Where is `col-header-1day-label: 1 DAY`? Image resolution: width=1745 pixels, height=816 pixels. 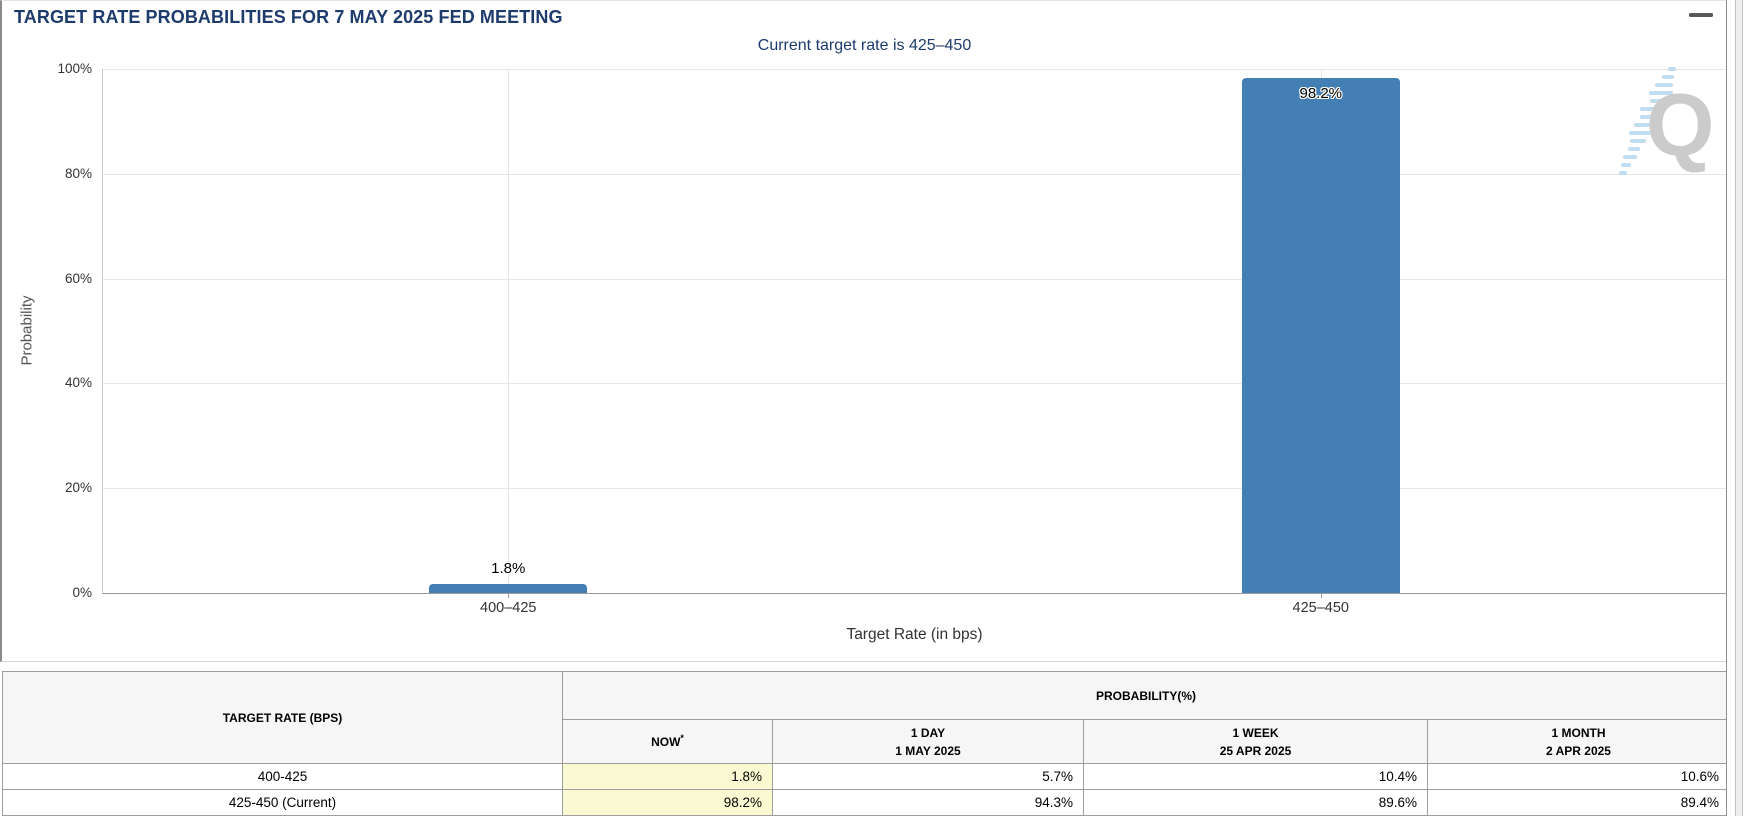
col-header-1day-label: 1 DAY is located at coordinates (928, 732).